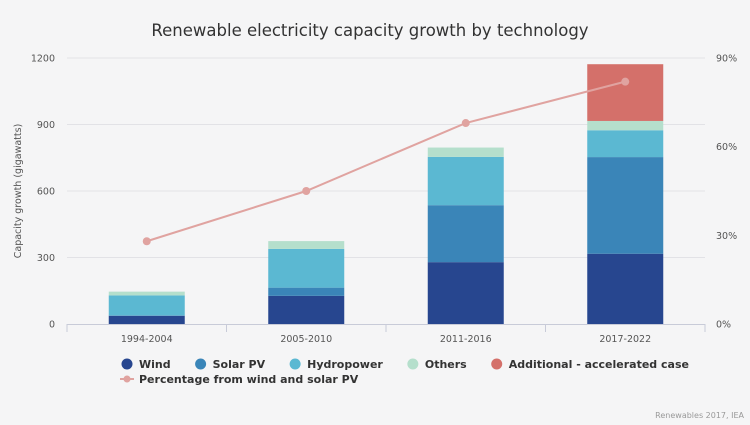 The image size is (750, 425). What do you see at coordinates (249, 379) in the screenshot?
I see `legend-label: Percentage from wind and solar PV` at bounding box center [249, 379].